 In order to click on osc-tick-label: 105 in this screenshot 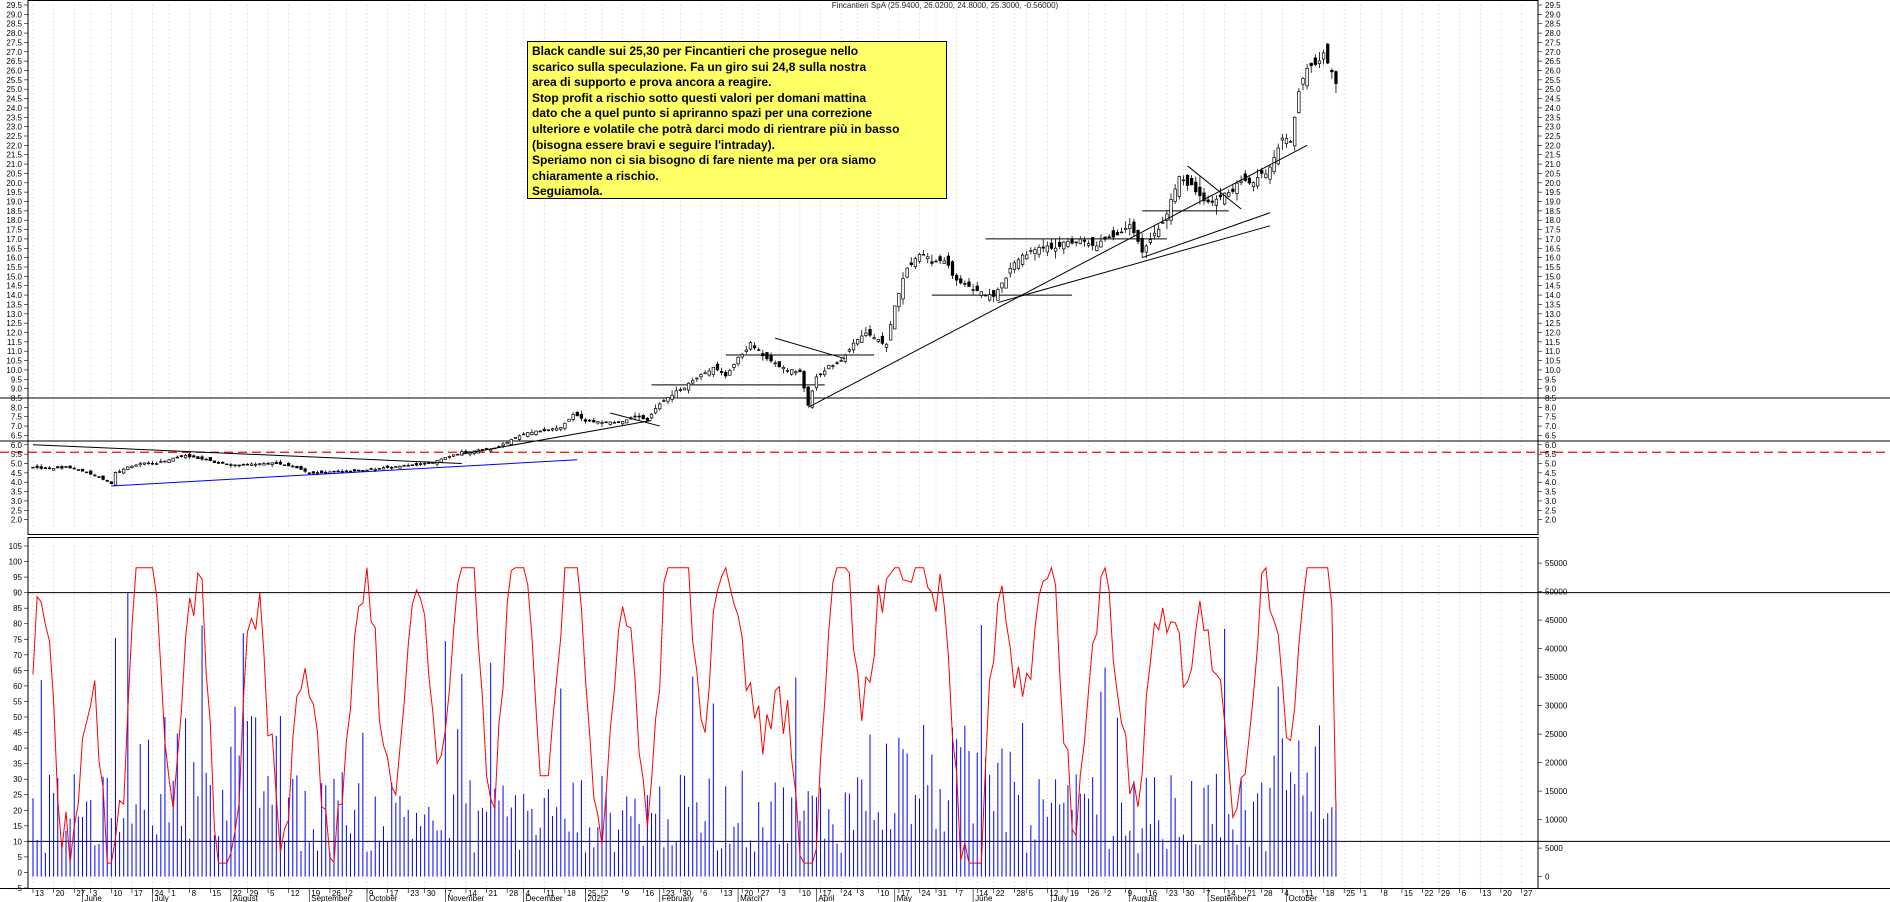, I will do `click(16, 546)`.